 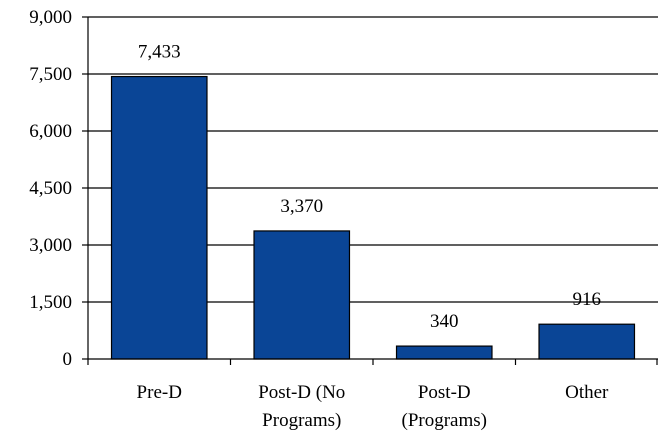 I want to click on data-label: 916, so click(x=587, y=299).